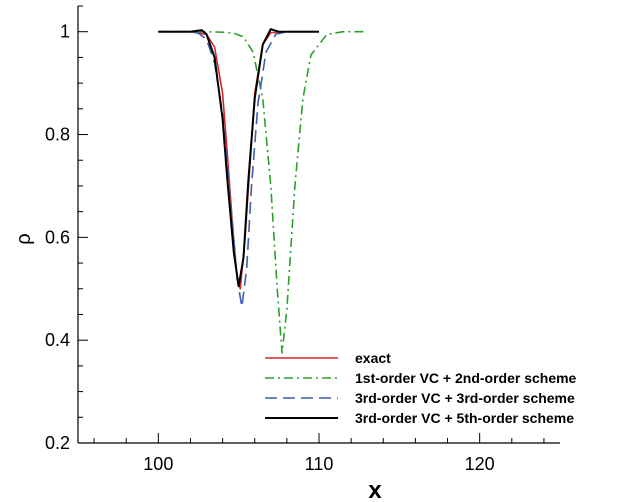  Describe the element at coordinates (466, 378) in the screenshot. I see `legend-label-2: 1st-order VC + 2nd-order scheme` at that location.